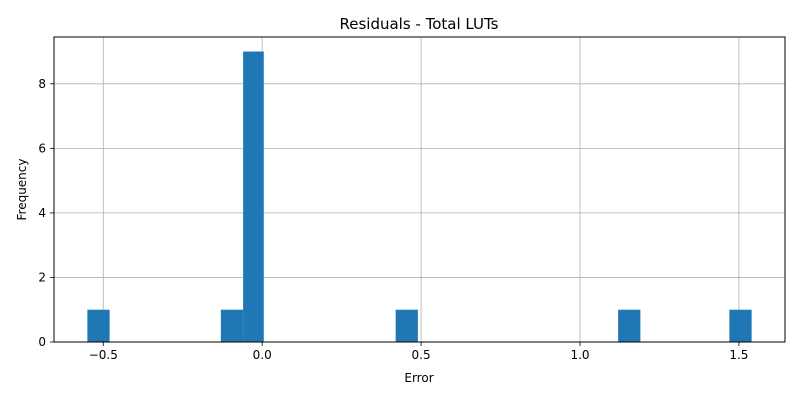 The height and width of the screenshot is (400, 800). I want to click on y-tick-label: 6, so click(42, 148).